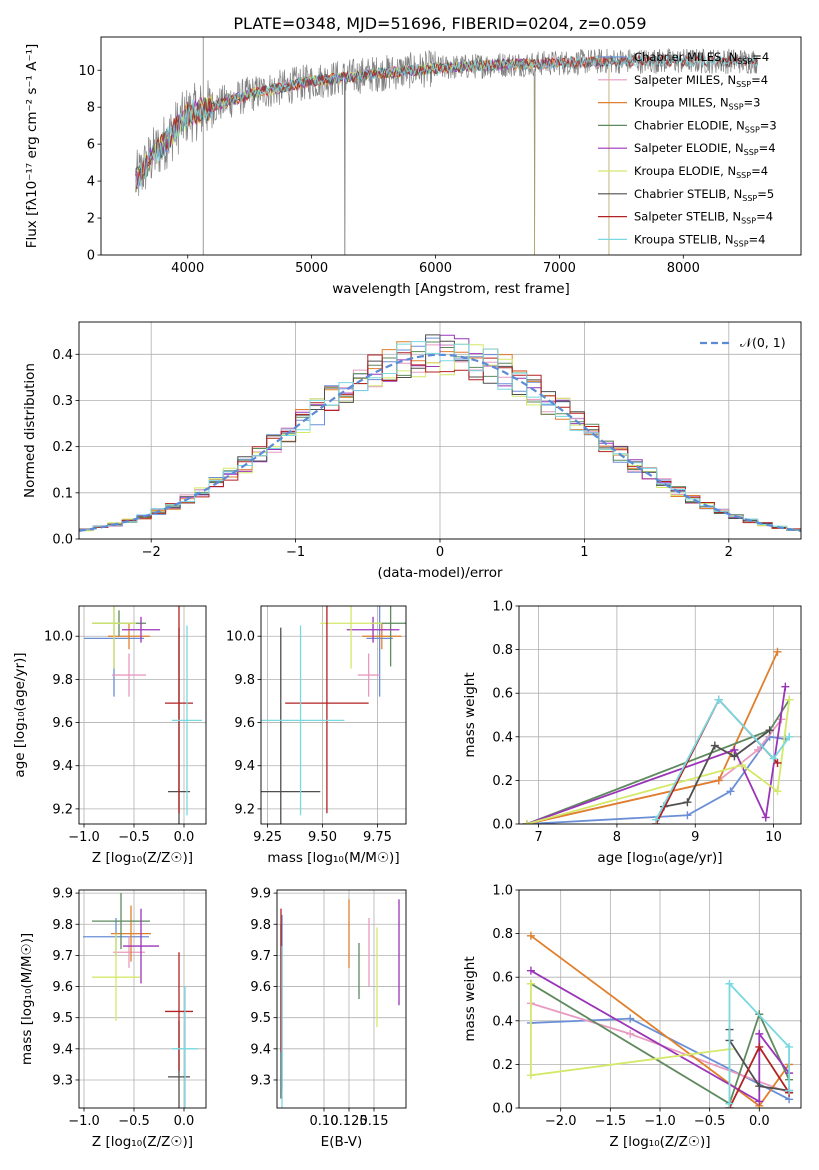 This screenshot has height=1170, width=819. I want to click on age-vs-mass-ytick-label-4: 10.0, so click(240, 637).